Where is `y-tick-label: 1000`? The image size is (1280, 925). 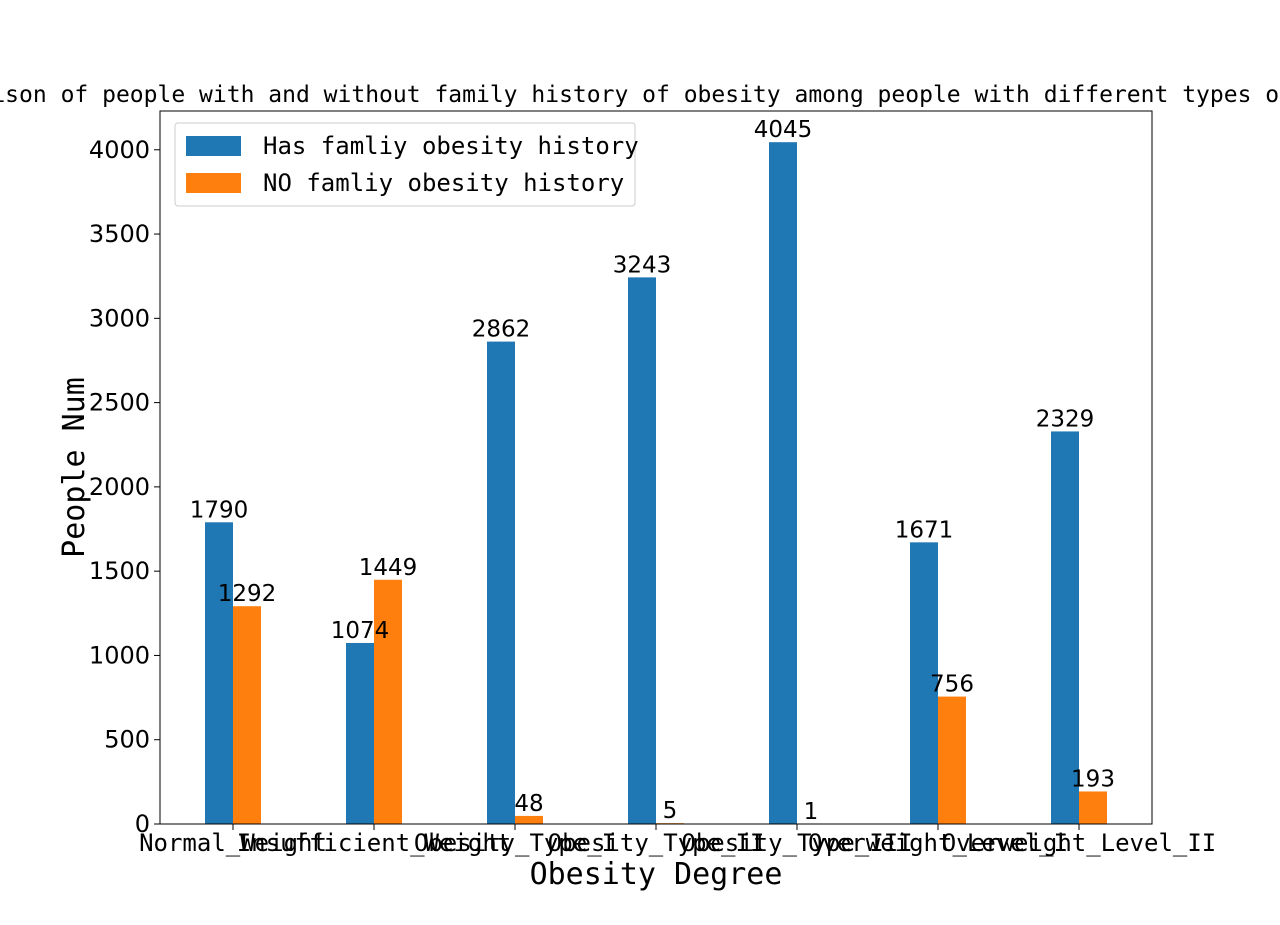
y-tick-label: 1000 is located at coordinates (119, 655).